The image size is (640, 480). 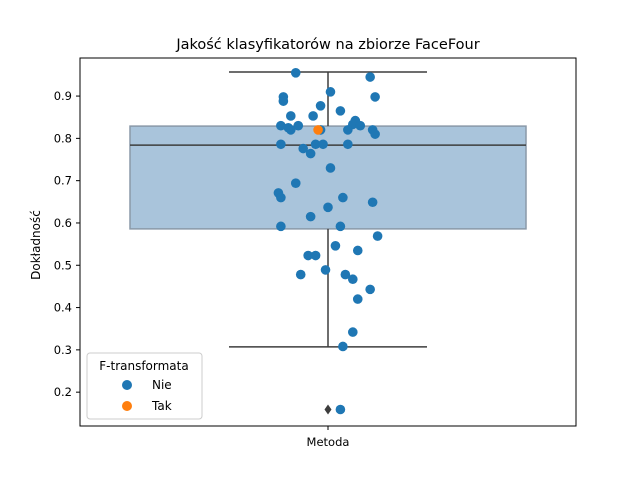 I want to click on legend-label-tak: Tak, so click(x=161, y=406).